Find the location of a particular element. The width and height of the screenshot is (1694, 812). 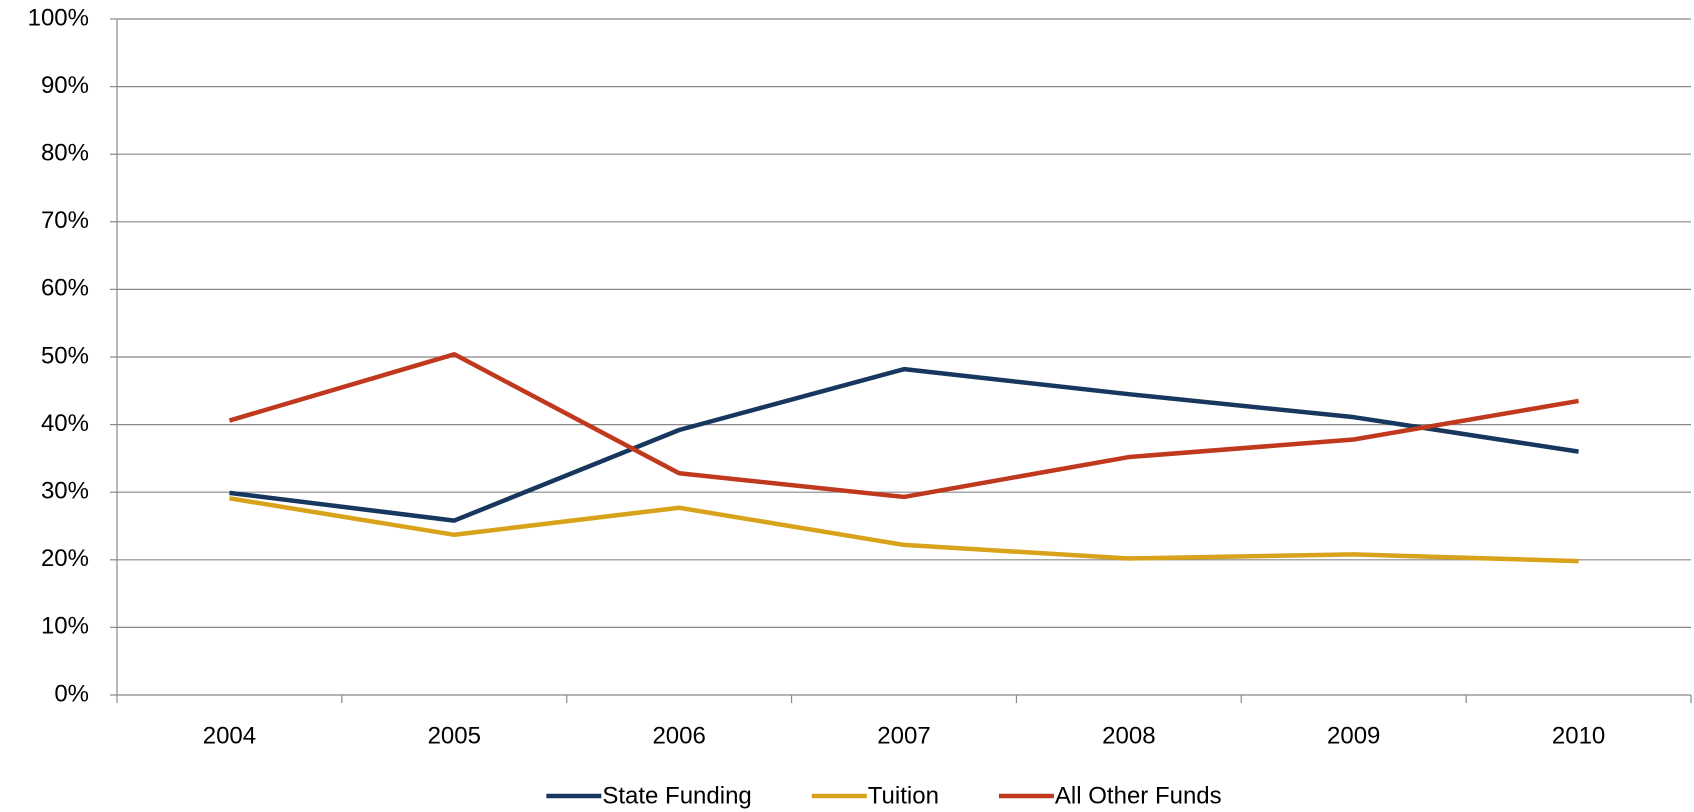

y-tick-label: 70% is located at coordinates (65, 220).